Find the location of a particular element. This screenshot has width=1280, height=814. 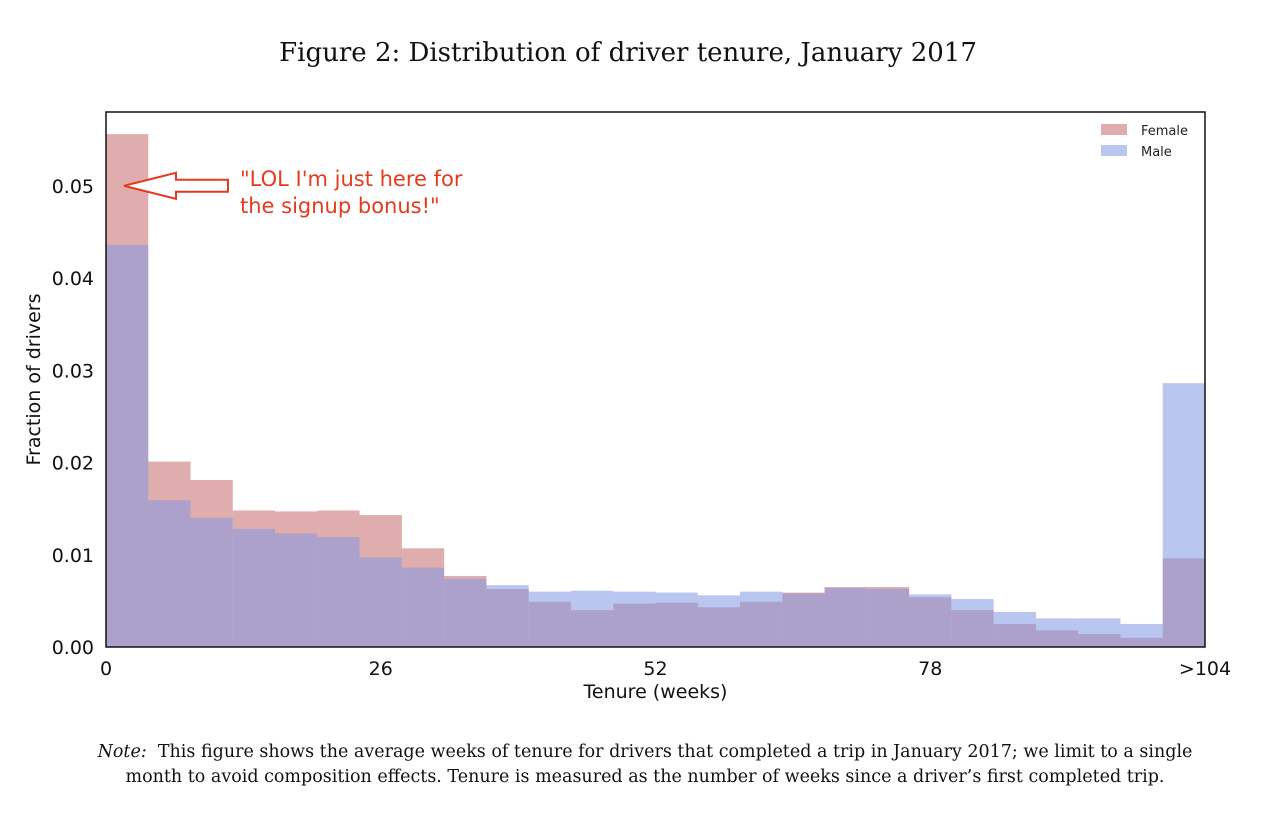

note-label: Note: is located at coordinates (122, 752).